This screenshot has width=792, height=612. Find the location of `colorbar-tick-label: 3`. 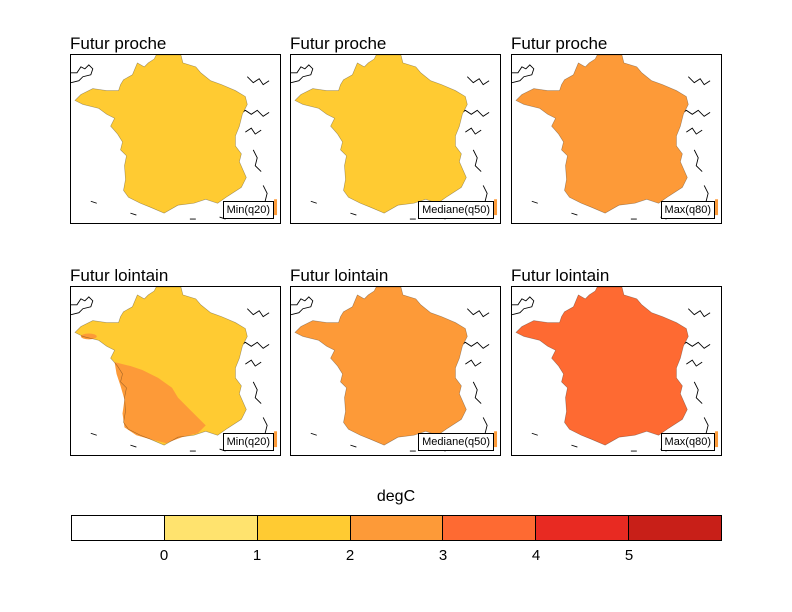

colorbar-tick-label: 3 is located at coordinates (443, 555).